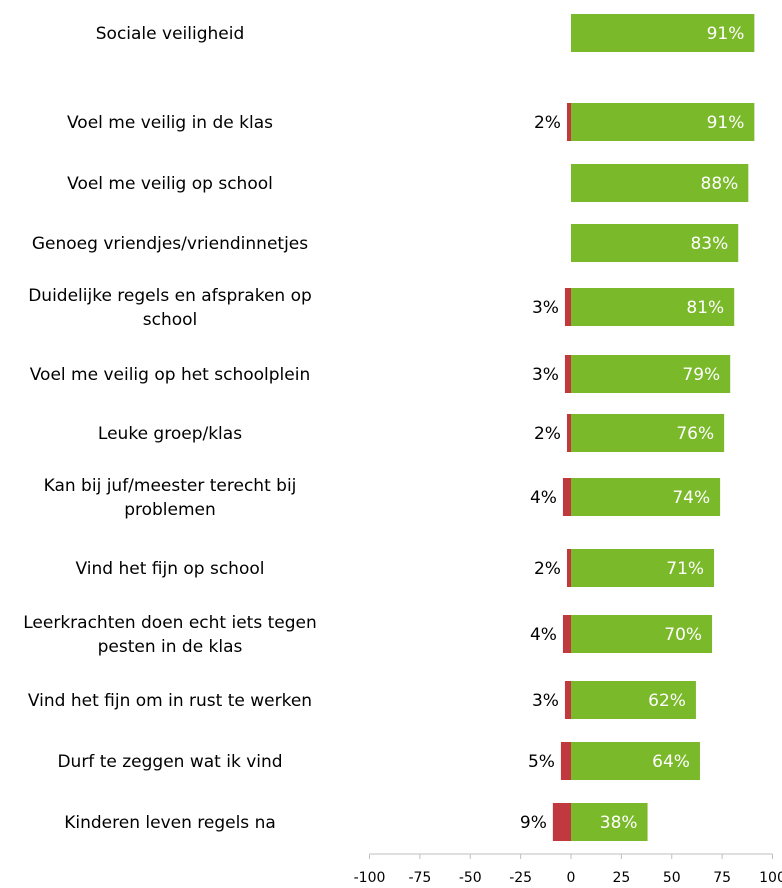 Image resolution: width=782 pixels, height=888 pixels. Describe the element at coordinates (701, 375) in the screenshot. I see `positive-data-label: 79%` at that location.